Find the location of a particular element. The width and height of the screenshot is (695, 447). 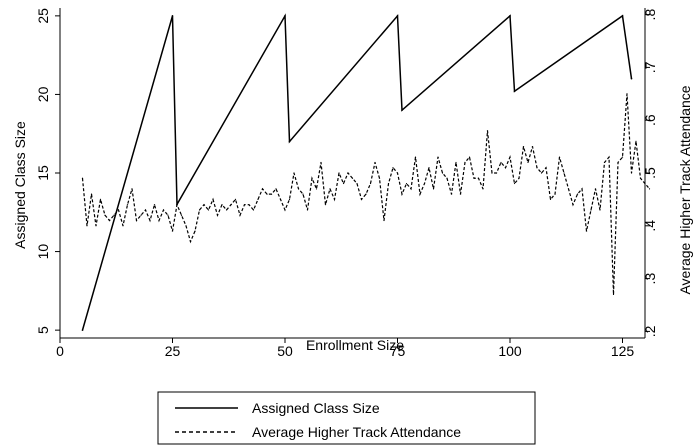

x-tick-label: 125 is located at coordinates (623, 351).